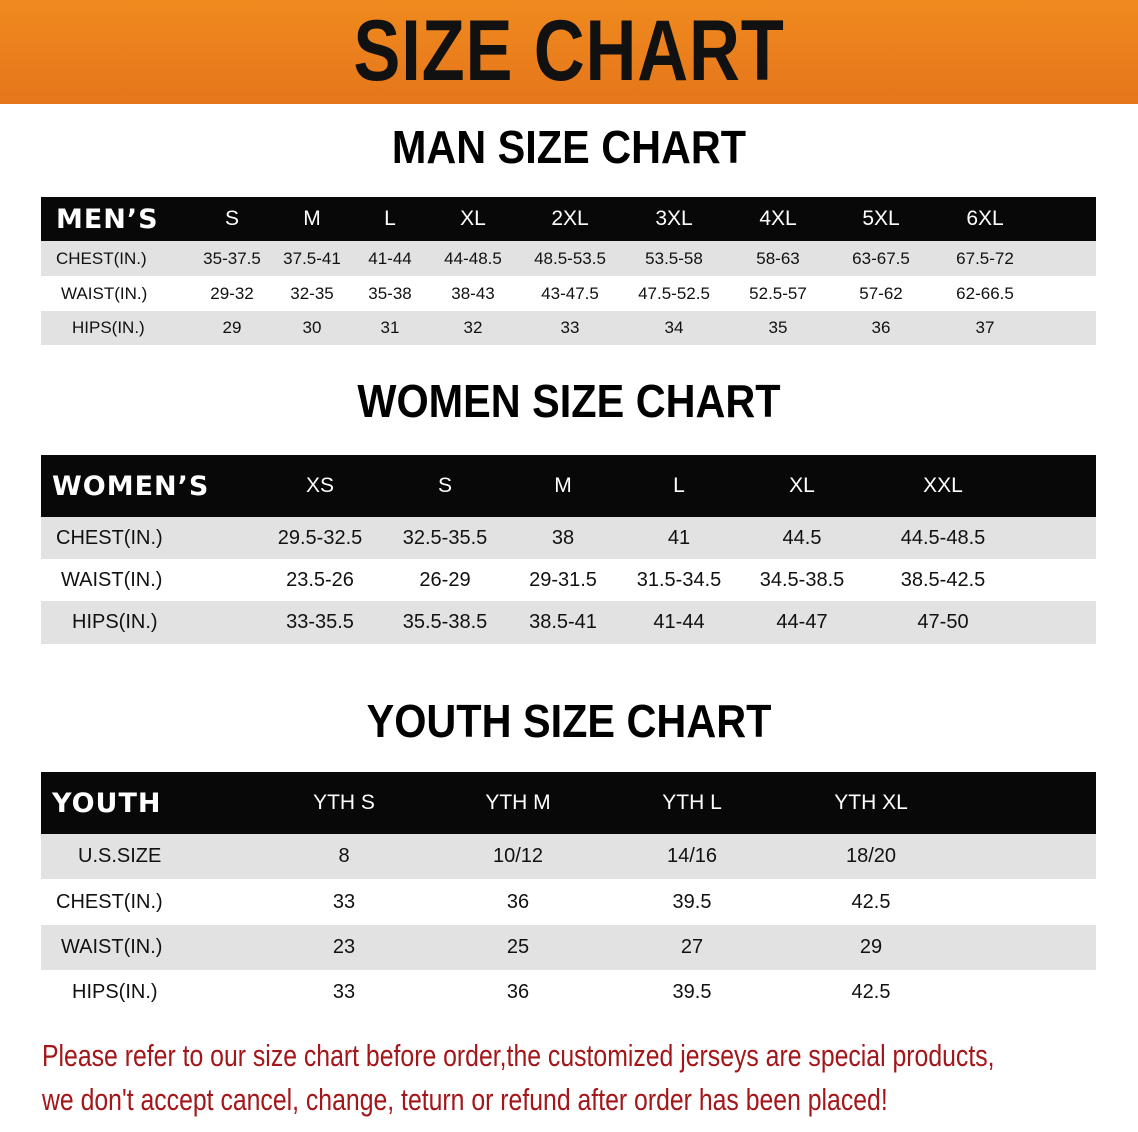 The height and width of the screenshot is (1132, 1138). Describe the element at coordinates (131, 486) in the screenshot. I see `women-header-label: WOMEN’S` at that location.